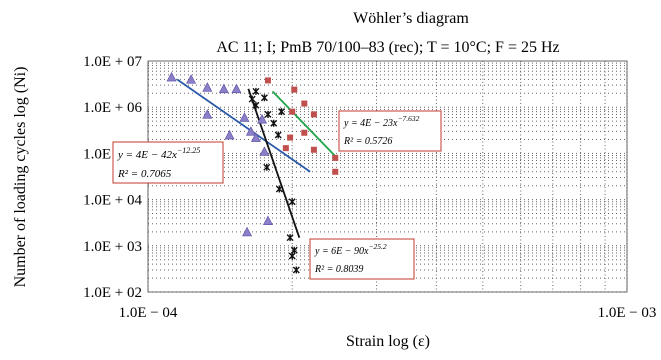 The height and width of the screenshot is (360, 661). I want to click on r-squared-blue: R² = 0.7065, so click(144, 174).